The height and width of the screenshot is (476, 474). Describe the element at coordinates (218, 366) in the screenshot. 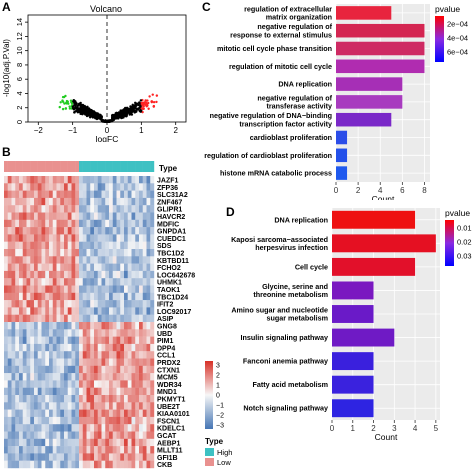

I see `heatmap-colorbar-tick: 3` at that location.